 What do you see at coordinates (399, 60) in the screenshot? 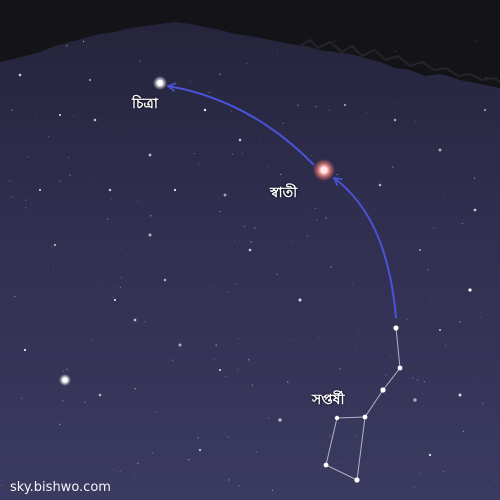
I see `horizon-ridge-texture` at bounding box center [399, 60].